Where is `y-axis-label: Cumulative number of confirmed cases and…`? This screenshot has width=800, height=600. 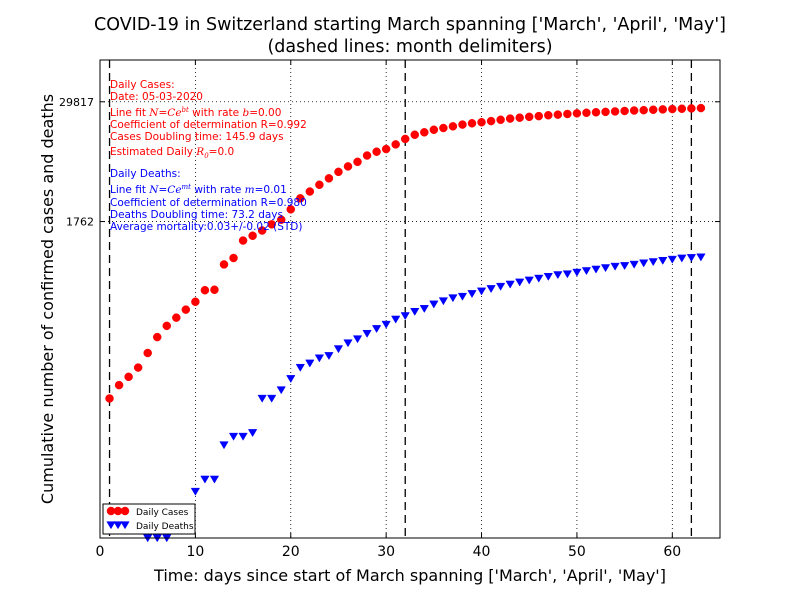 y-axis-label: Cumulative number of confirmed cases and… is located at coordinates (47, 299).